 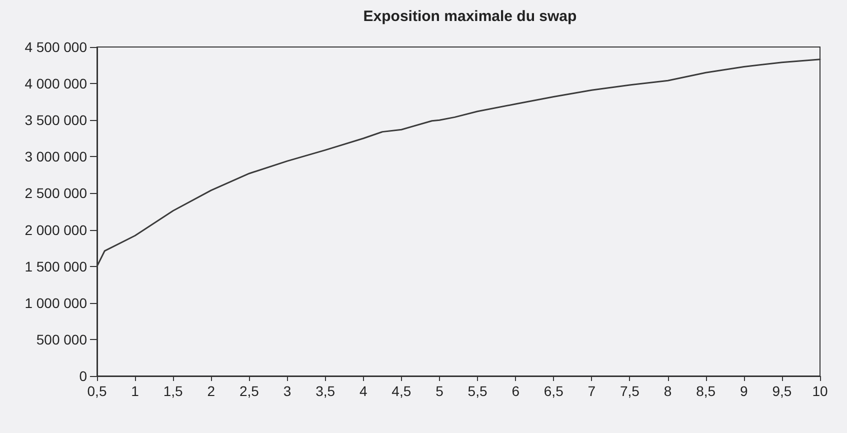 I want to click on y-tick-label: 3 000 000, so click(x=56, y=156).